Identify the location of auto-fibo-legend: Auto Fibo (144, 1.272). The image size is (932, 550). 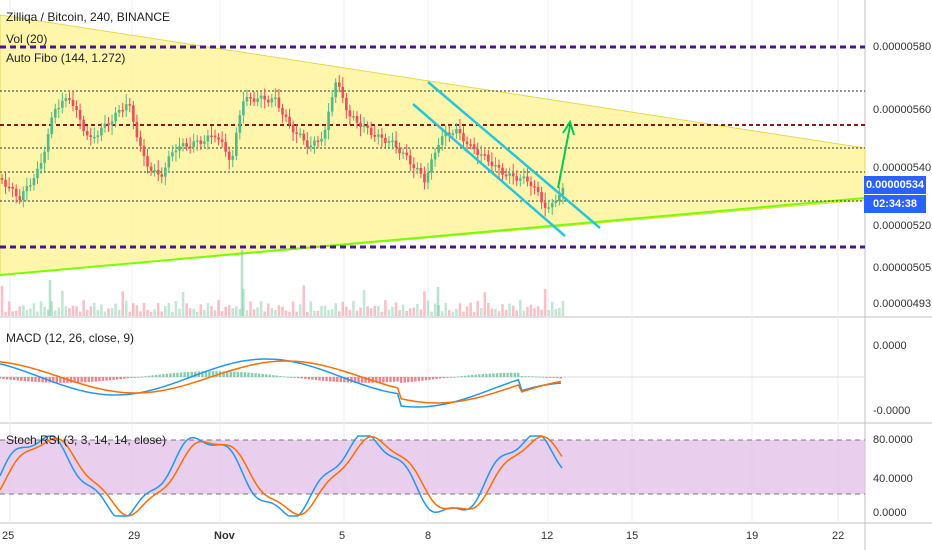
(66, 58).